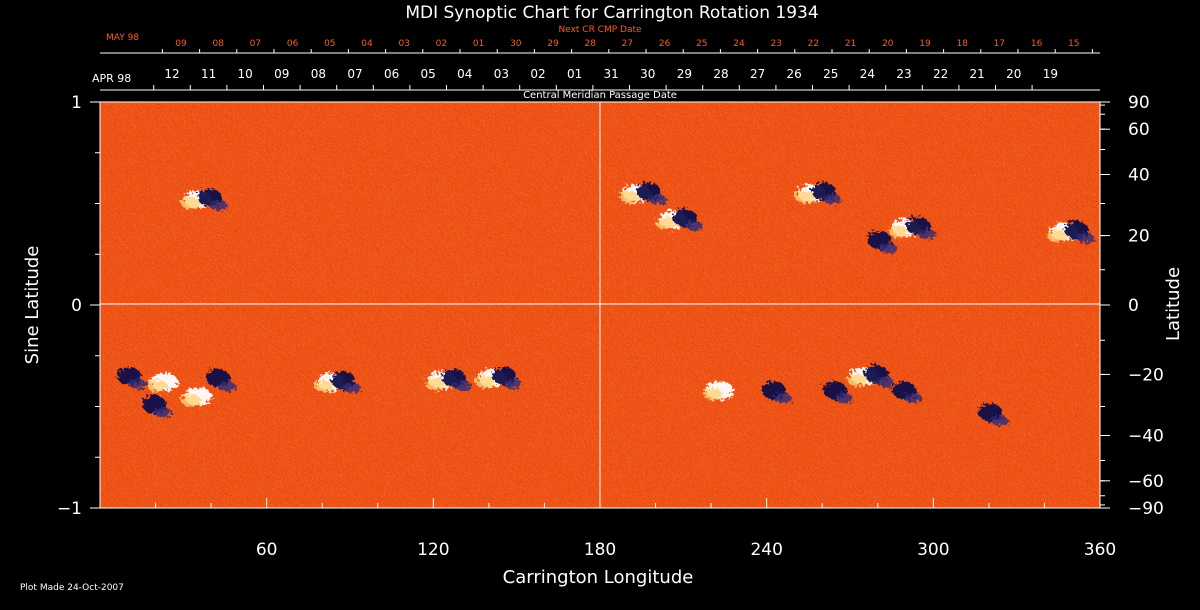 The width and height of the screenshot is (1200, 610). What do you see at coordinates (76, 103) in the screenshot?
I see `y-tick-label: 1` at bounding box center [76, 103].